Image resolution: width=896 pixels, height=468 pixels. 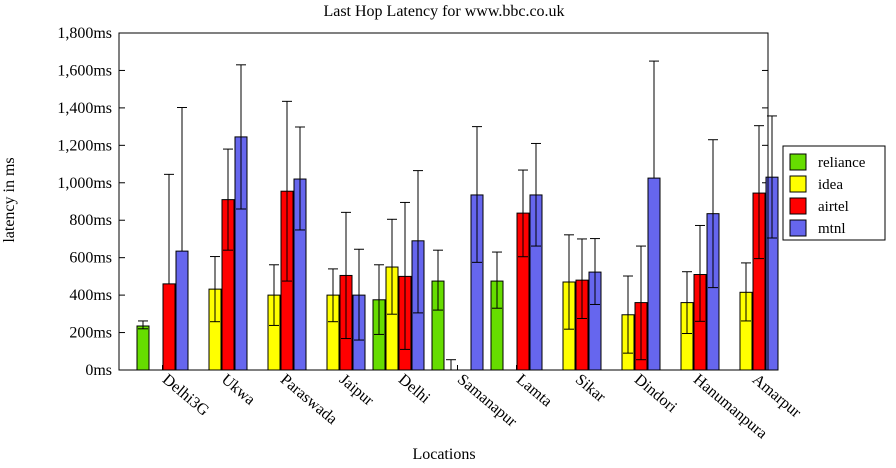 I want to click on x-tick-label: Jaipur, so click(x=356, y=390).